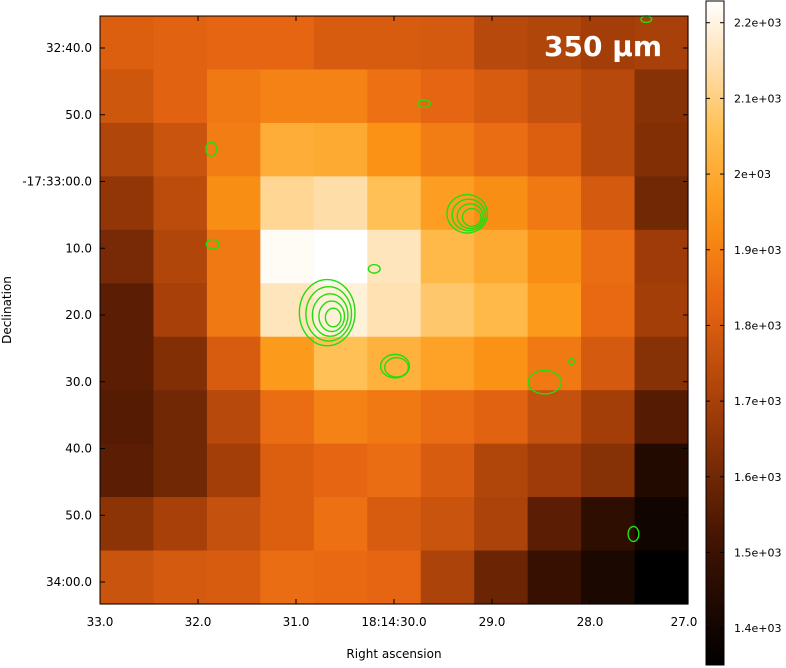  Describe the element at coordinates (78, 449) in the screenshot. I see `y-tick-label: 40.0` at that location.